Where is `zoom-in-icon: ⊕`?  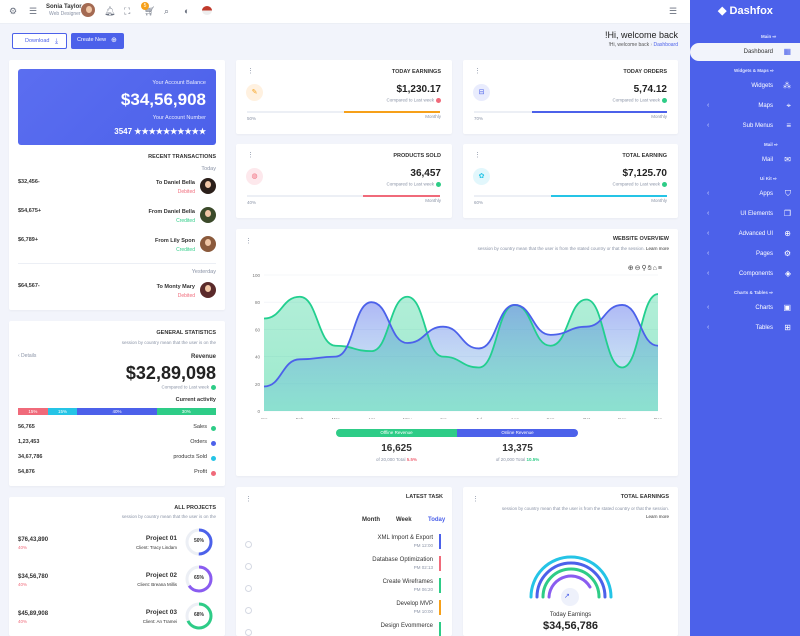 zoom-in-icon: ⊕ is located at coordinates (631, 268).